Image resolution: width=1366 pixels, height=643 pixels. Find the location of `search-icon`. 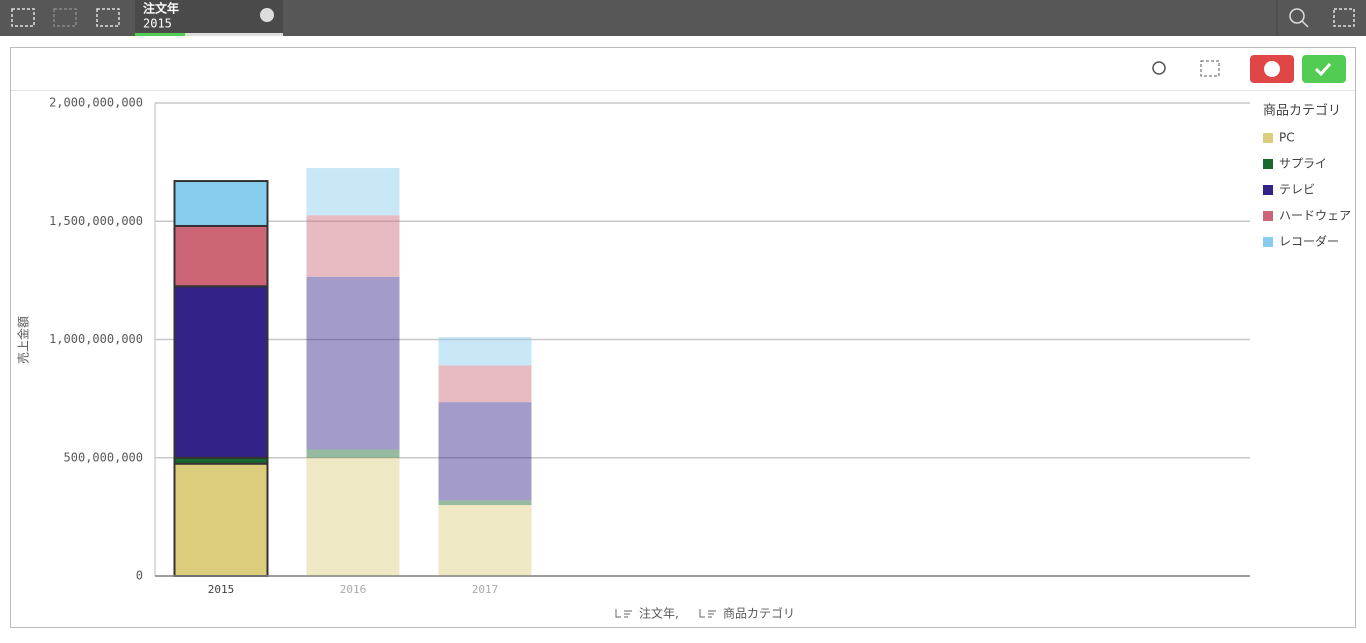

search-icon is located at coordinates (1297, 16).